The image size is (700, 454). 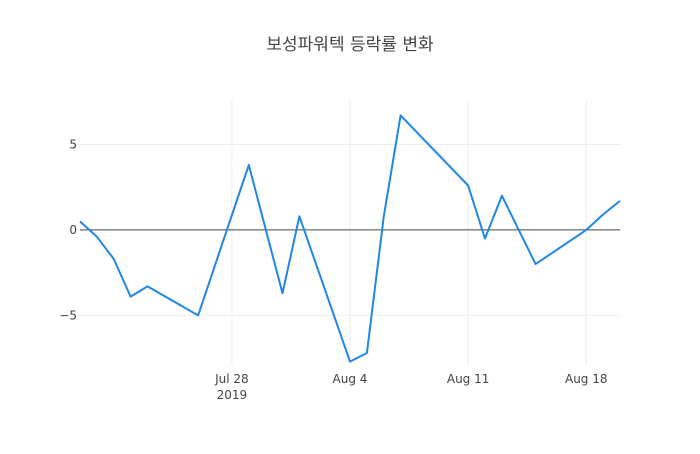 I want to click on y-tick-label: 5, so click(x=73, y=144).